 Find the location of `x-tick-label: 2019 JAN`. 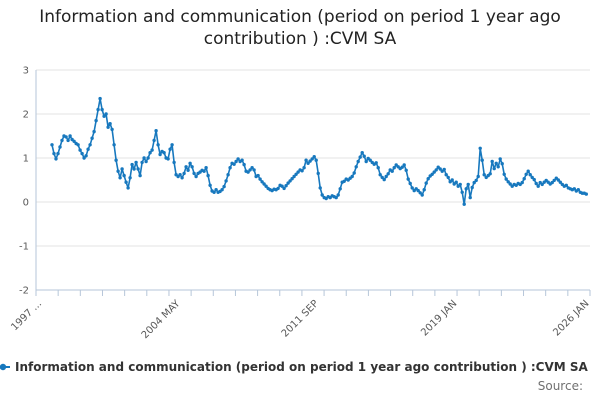

x-tick-label: 2019 JAN is located at coordinates (439, 318).